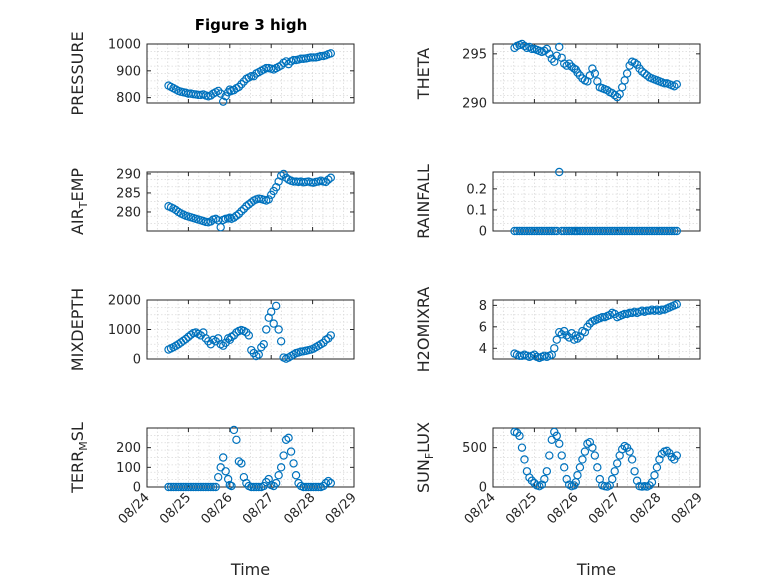 Image resolution: width=778 pixels, height=583 pixels. What do you see at coordinates (77, 221) in the screenshot?
I see `y-axis-label-main: AIR` at bounding box center [77, 221].